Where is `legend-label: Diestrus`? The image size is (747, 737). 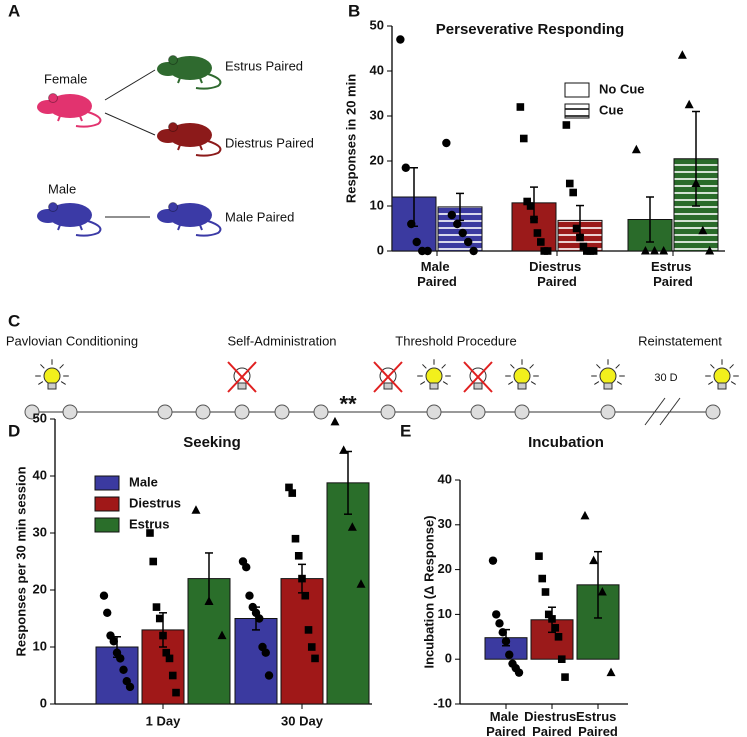 legend-label: Diestrus is located at coordinates (155, 502).